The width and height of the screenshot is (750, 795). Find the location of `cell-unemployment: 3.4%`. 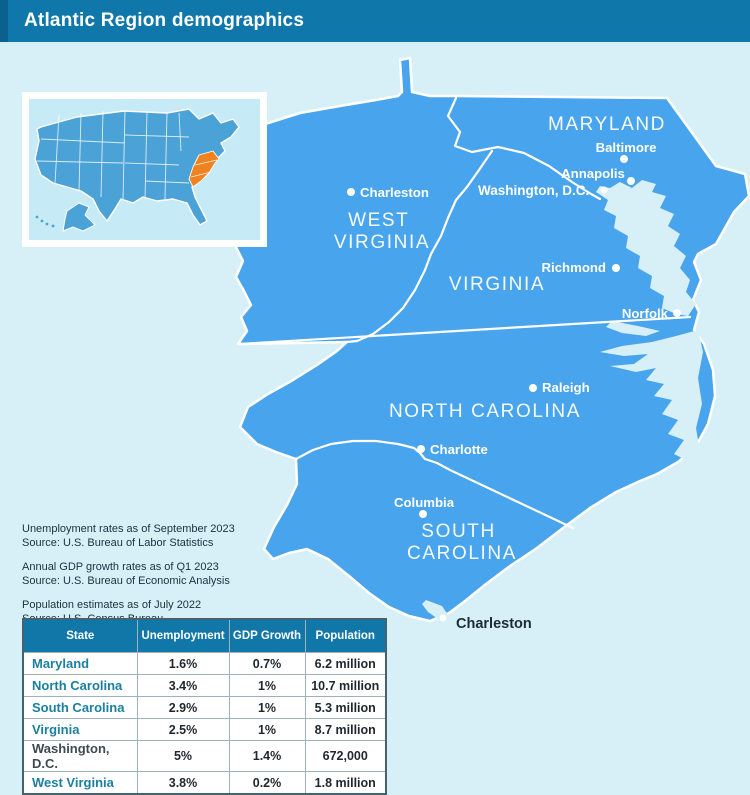

cell-unemployment: 3.4% is located at coordinates (183, 685).